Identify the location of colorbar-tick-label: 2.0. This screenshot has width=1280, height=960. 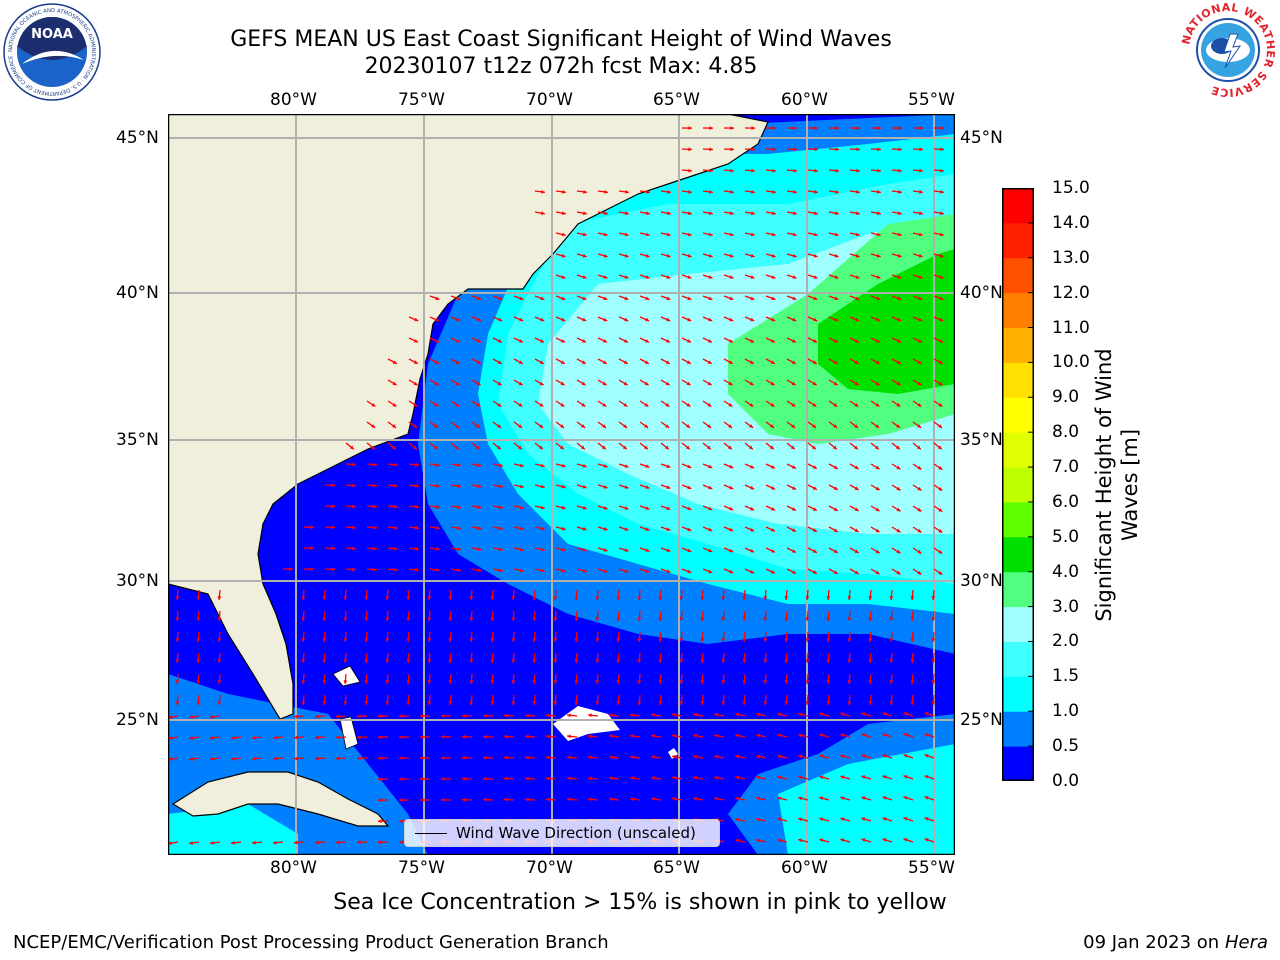
(1066, 641).